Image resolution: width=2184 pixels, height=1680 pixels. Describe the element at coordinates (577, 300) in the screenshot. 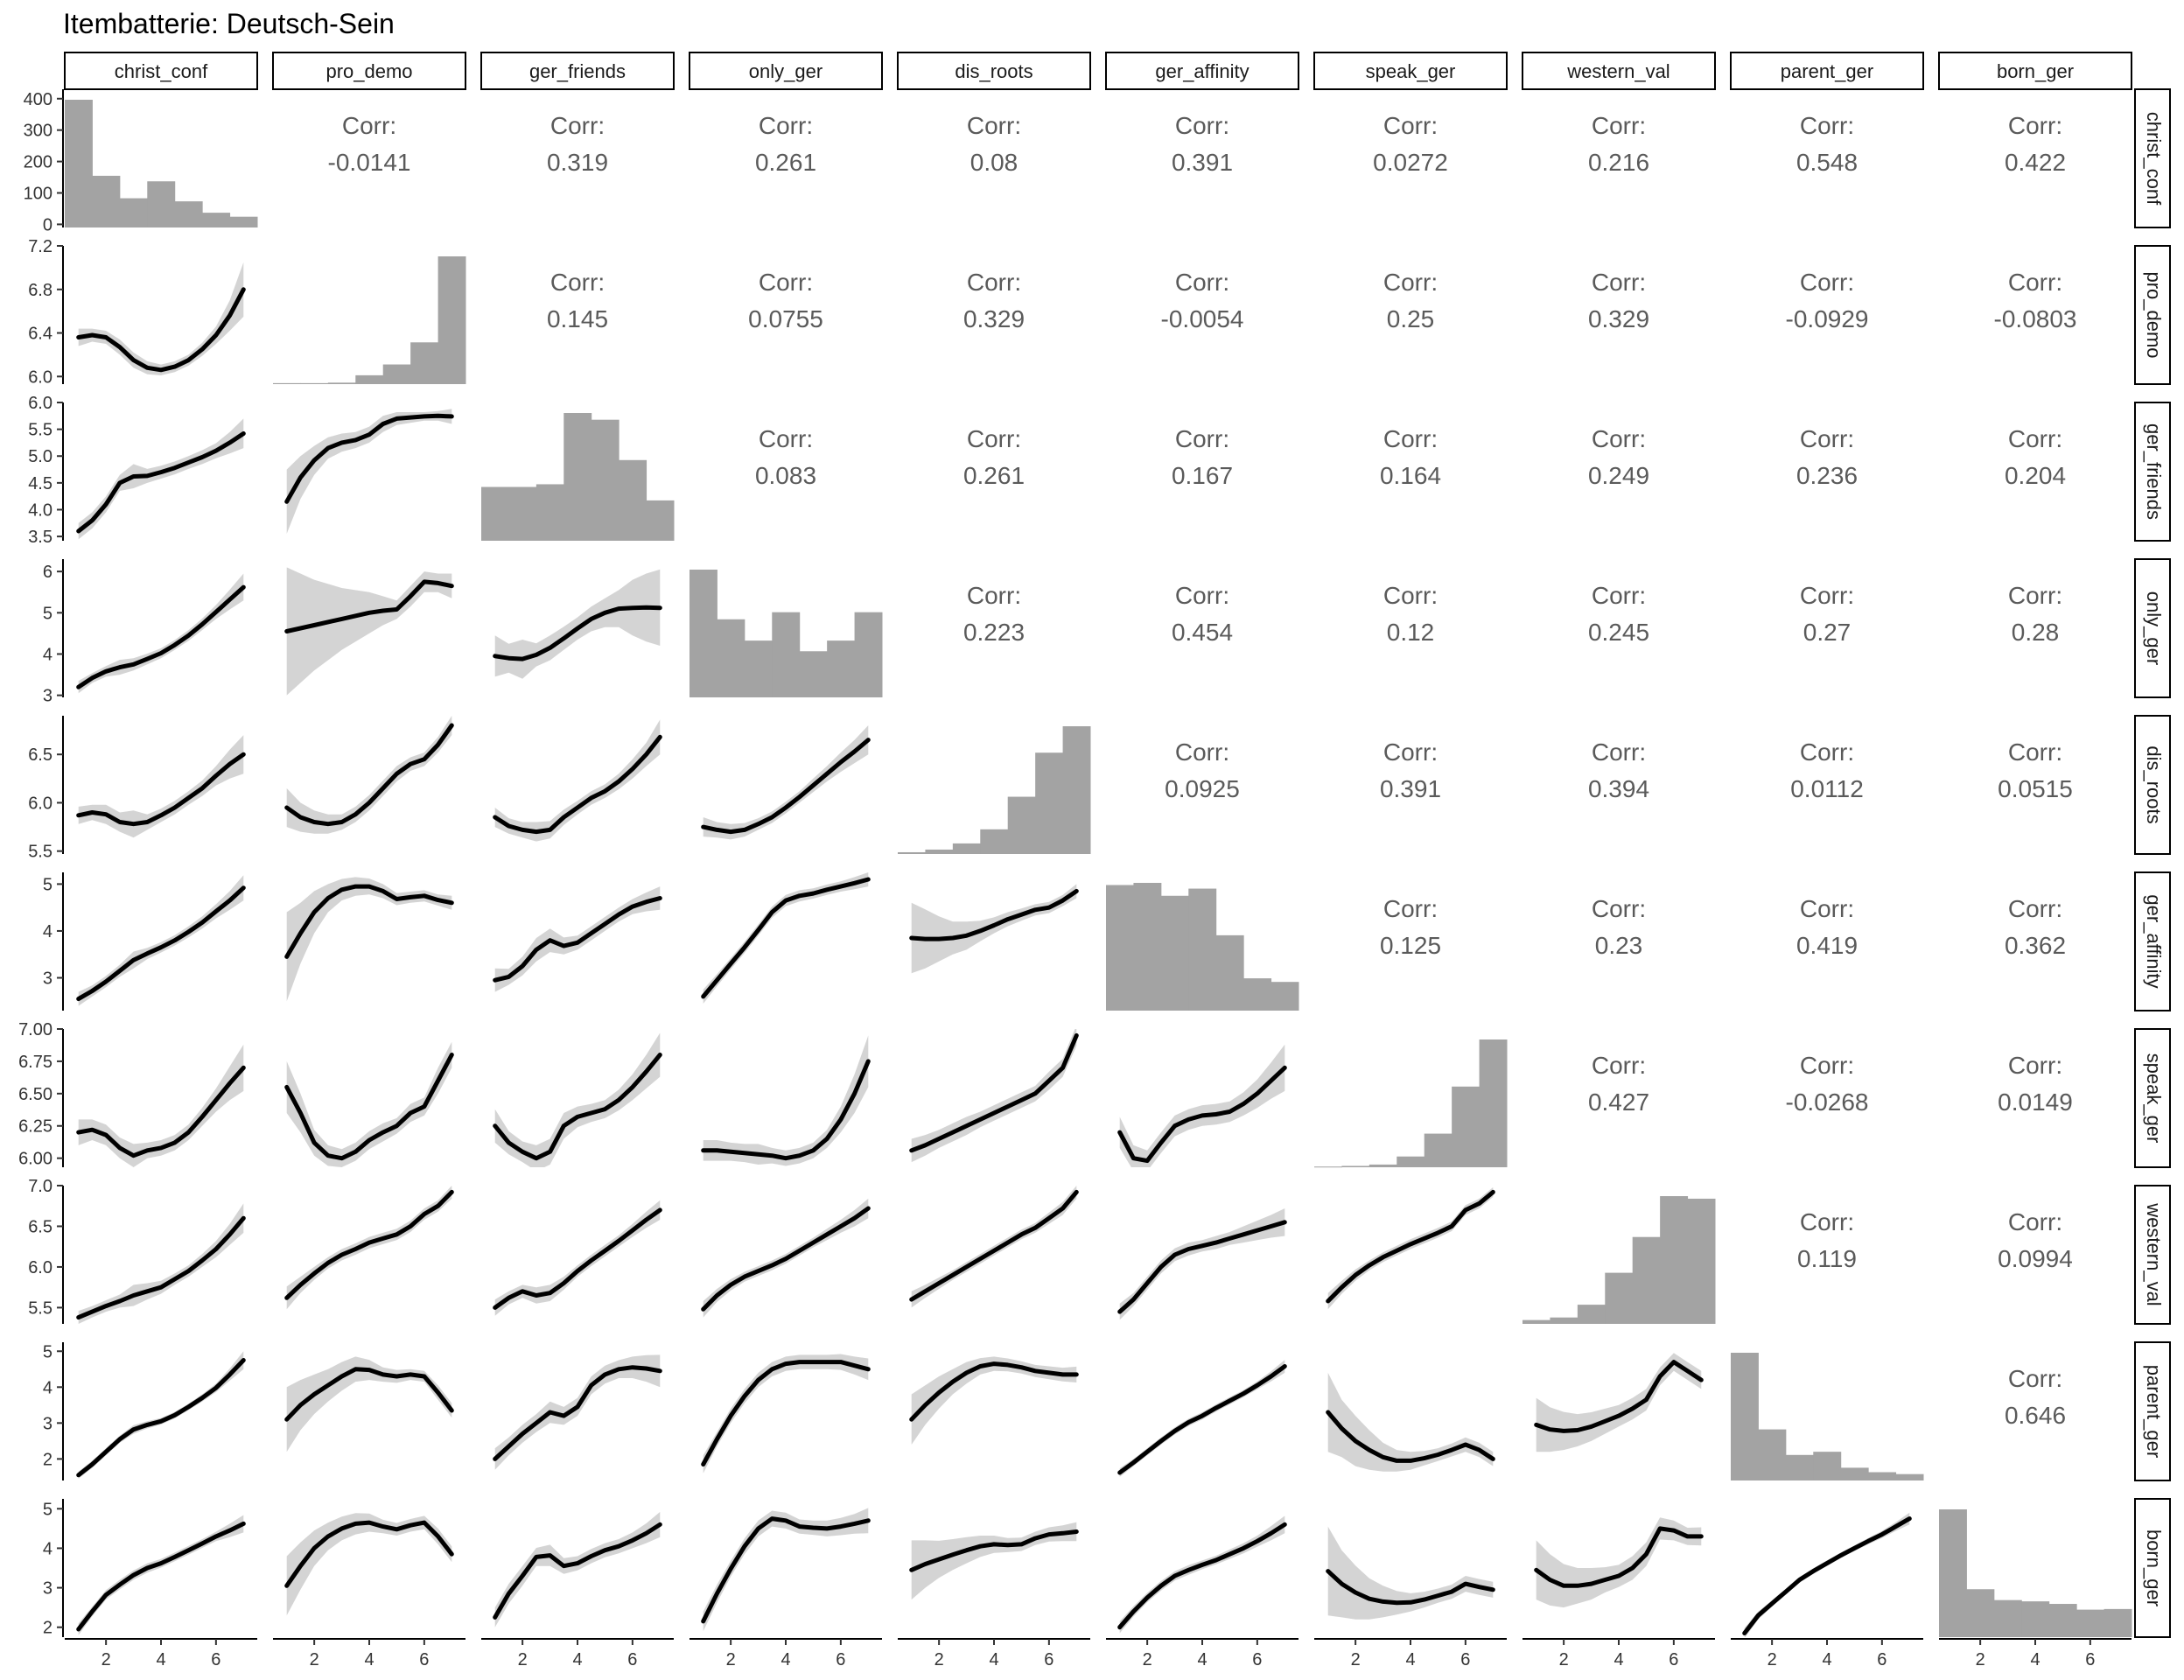

I see `panel-pro_demo-ger_friends: Corr: 0.145` at that location.